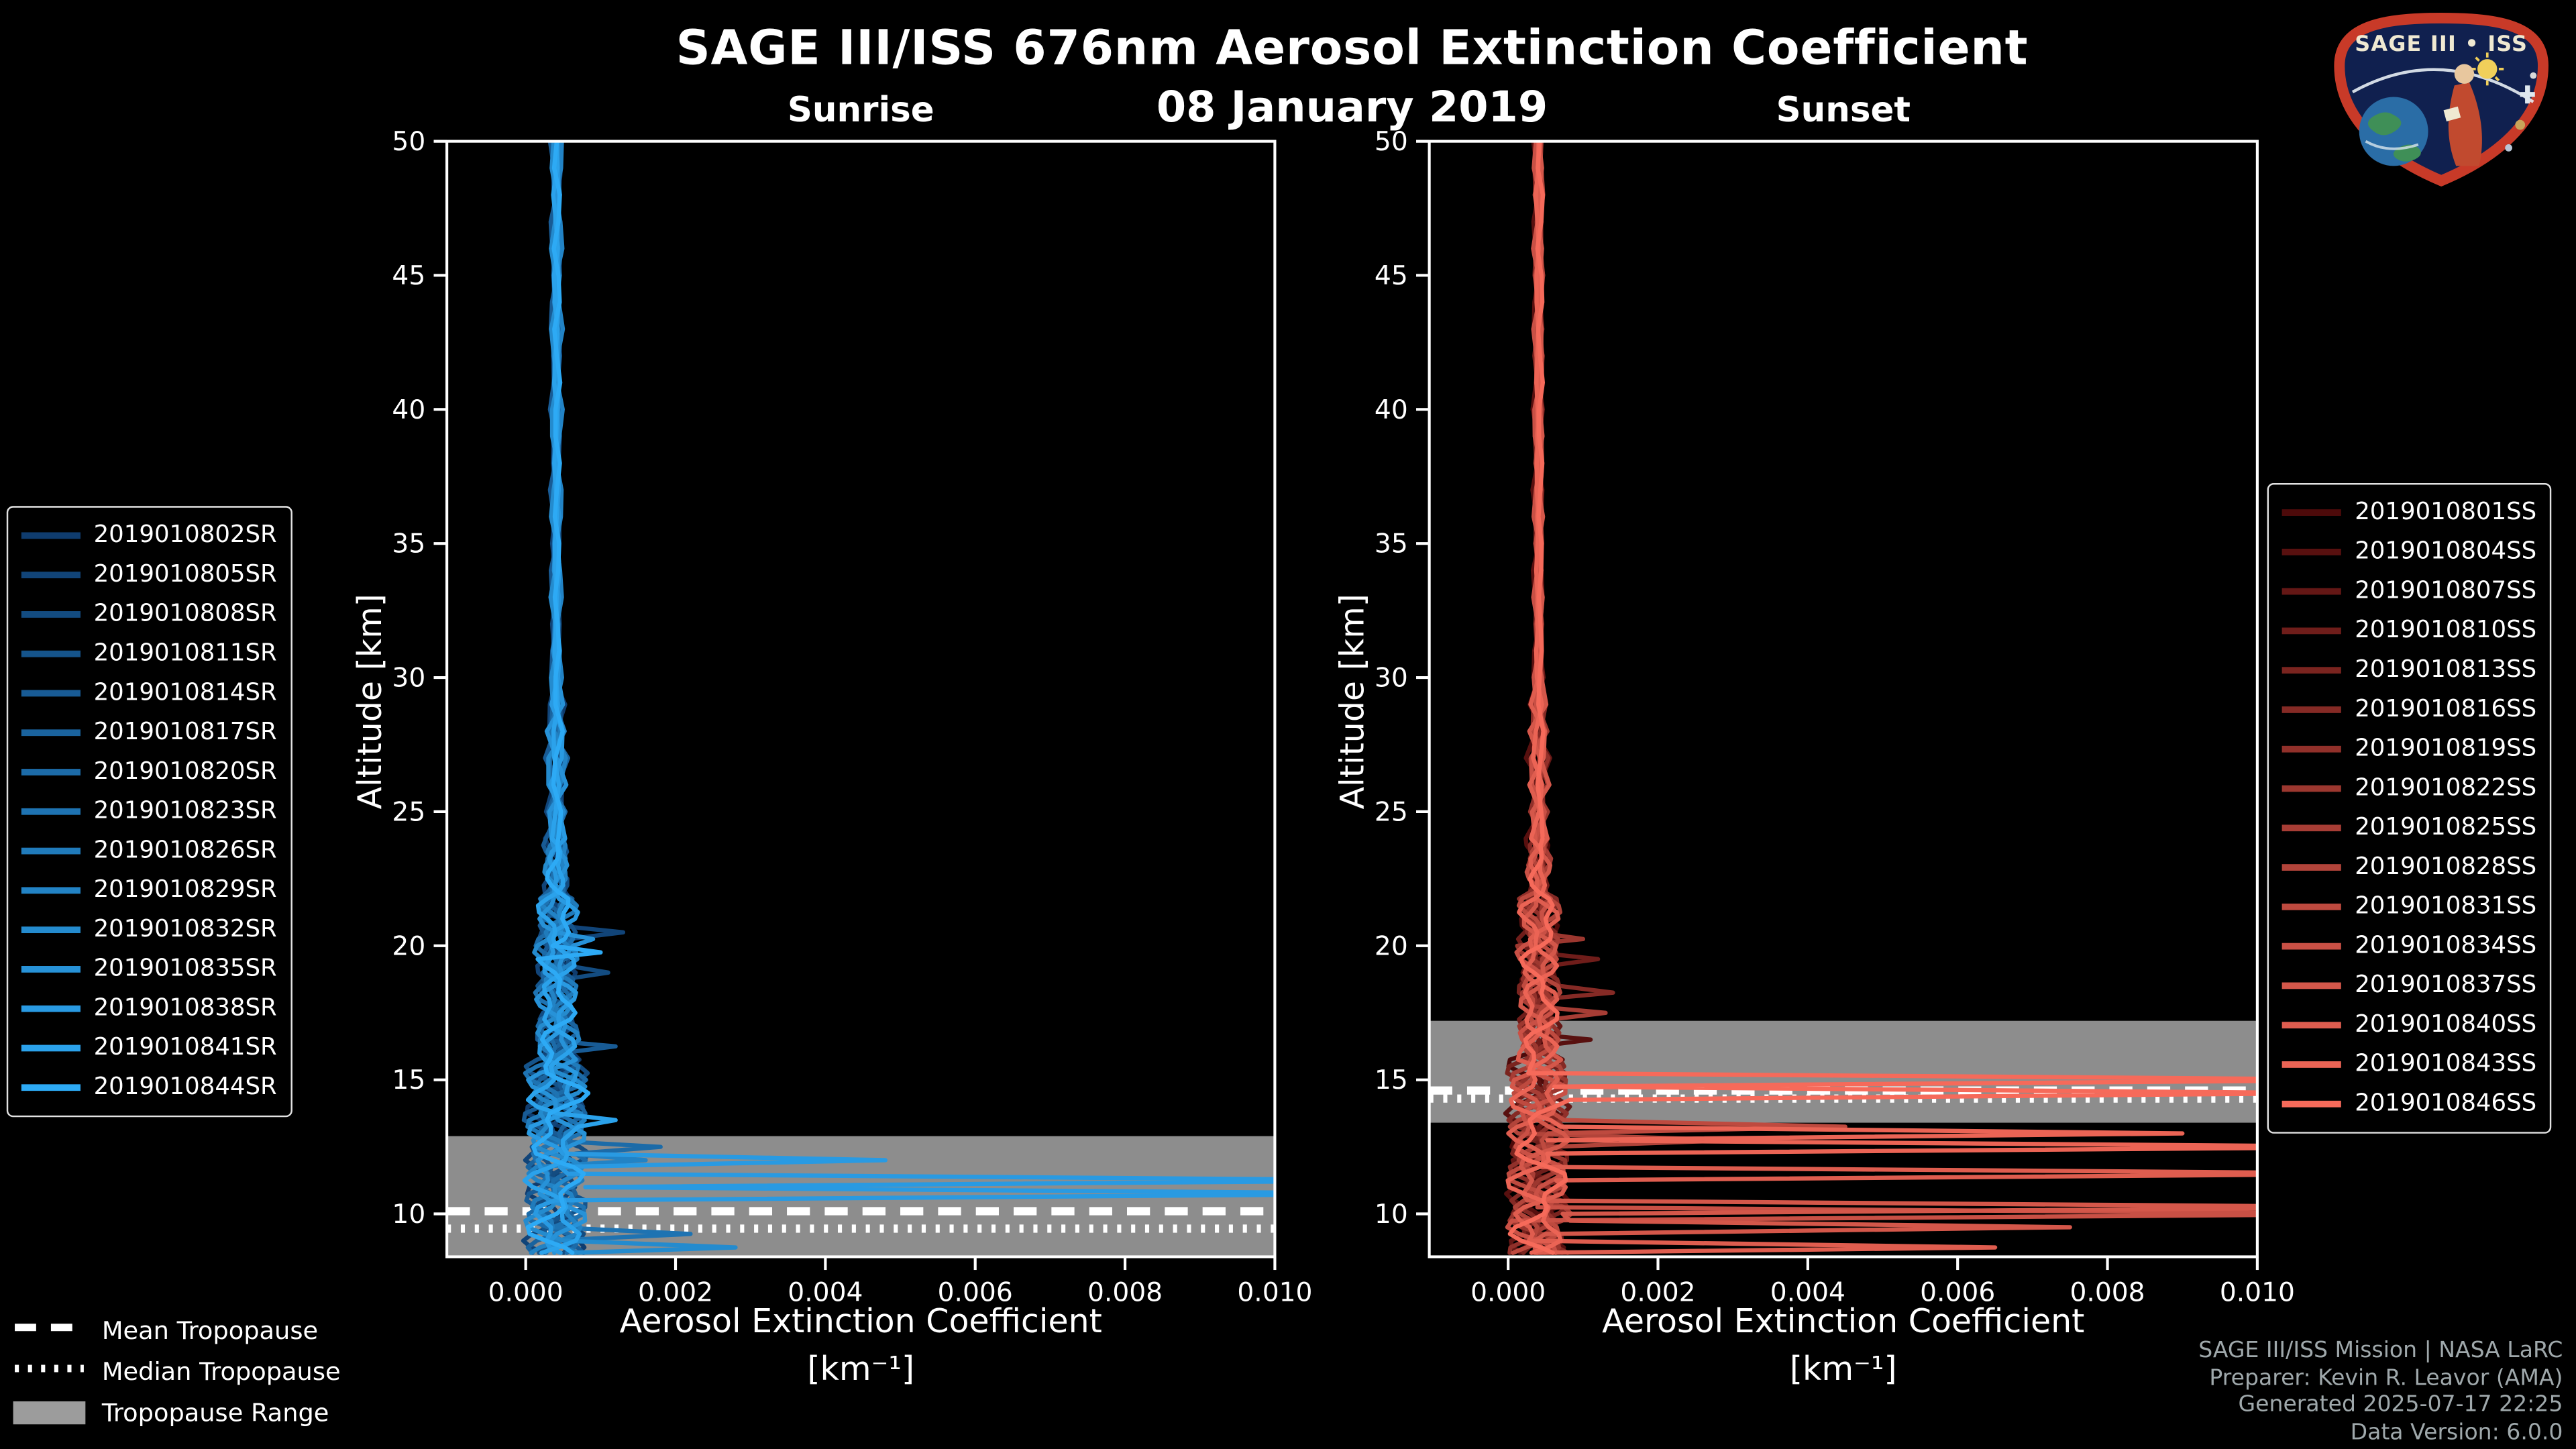 The image size is (2576, 1449). Describe the element at coordinates (2392, 145) in the screenshot. I see `logo-earth-cloud` at that location.